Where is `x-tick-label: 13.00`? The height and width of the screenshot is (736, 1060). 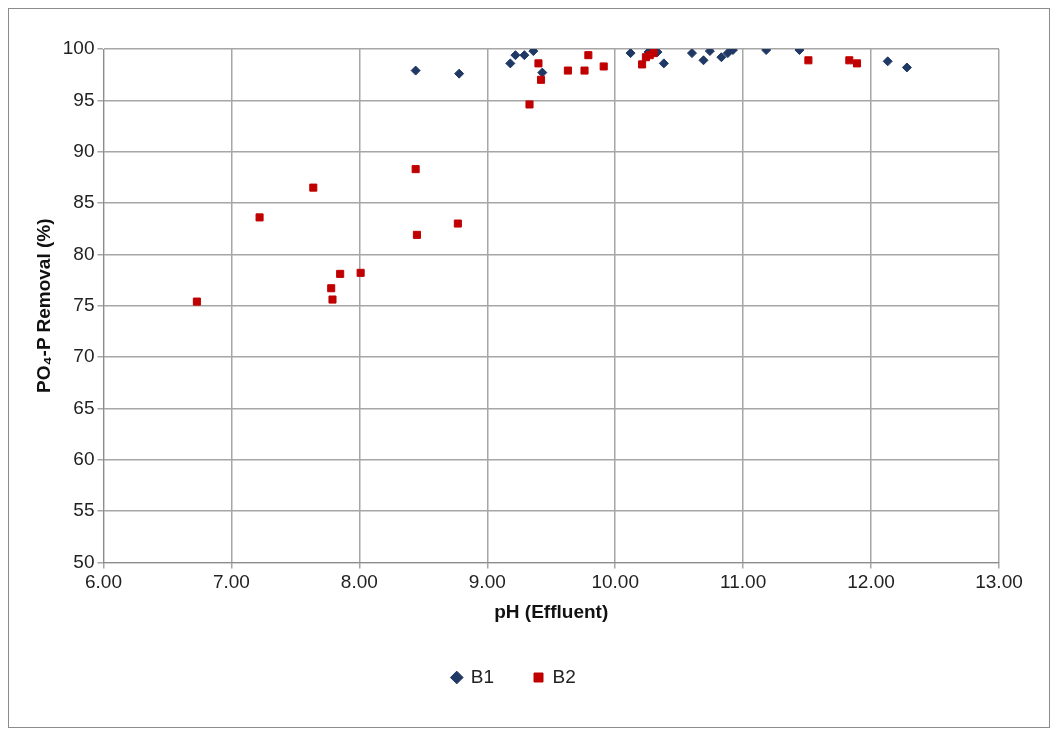
x-tick-label: 13.00 is located at coordinates (999, 582).